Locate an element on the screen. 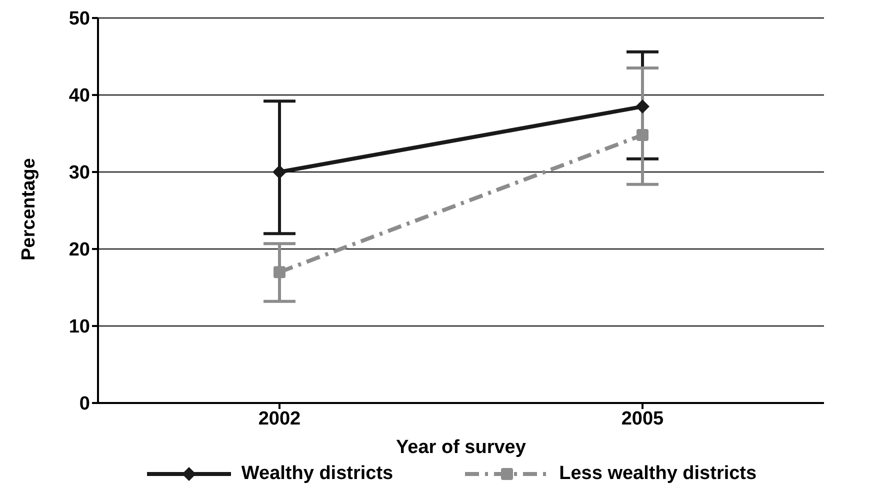 The image size is (872, 493). y-tick-label: 20 is located at coordinates (79, 250).